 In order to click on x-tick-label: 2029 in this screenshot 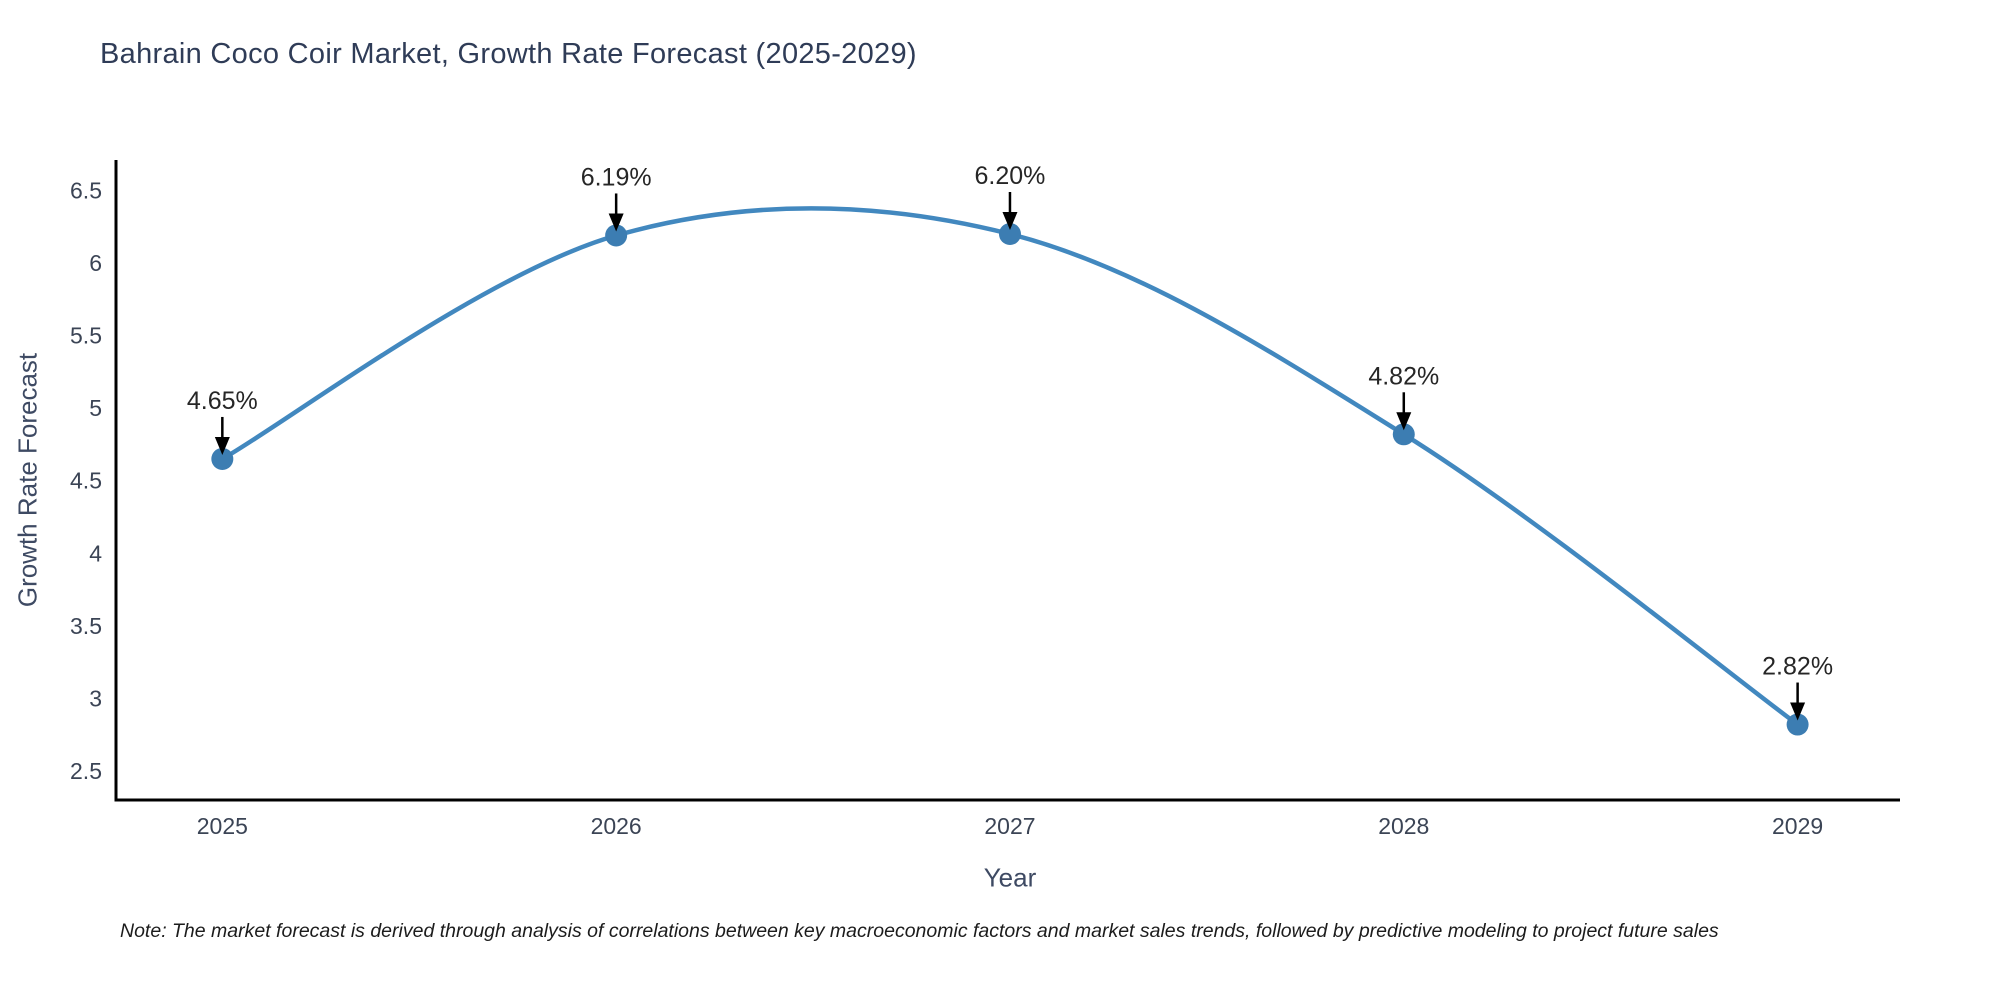, I will do `click(1797, 826)`.